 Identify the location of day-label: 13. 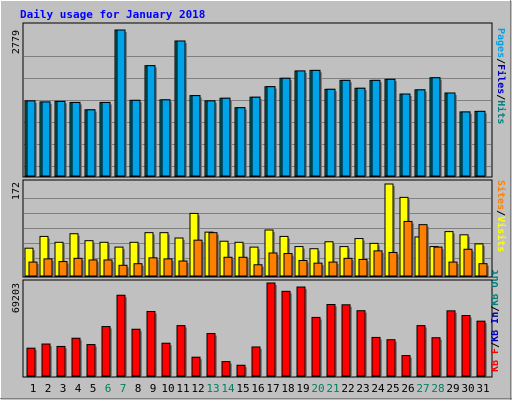
(212, 388).